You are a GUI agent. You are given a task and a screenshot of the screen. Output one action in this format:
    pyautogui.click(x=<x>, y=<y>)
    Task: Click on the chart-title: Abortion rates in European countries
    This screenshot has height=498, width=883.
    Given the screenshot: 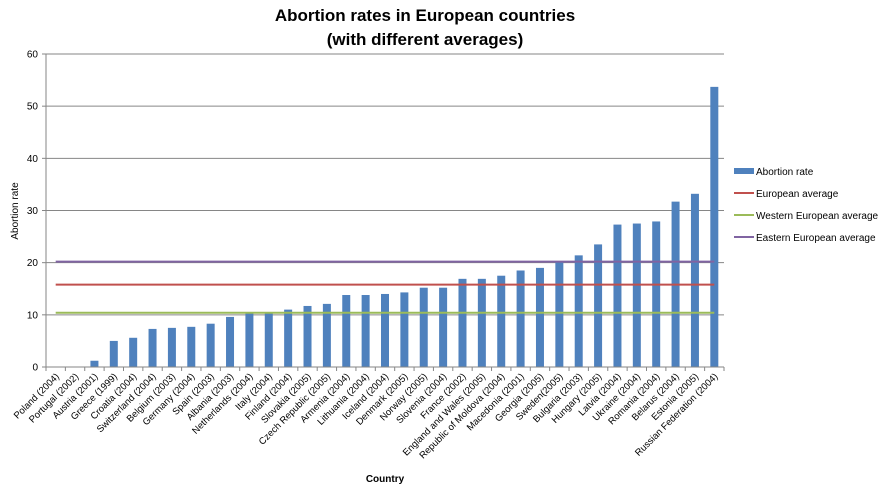 What is the action you would take?
    pyautogui.click(x=425, y=15)
    